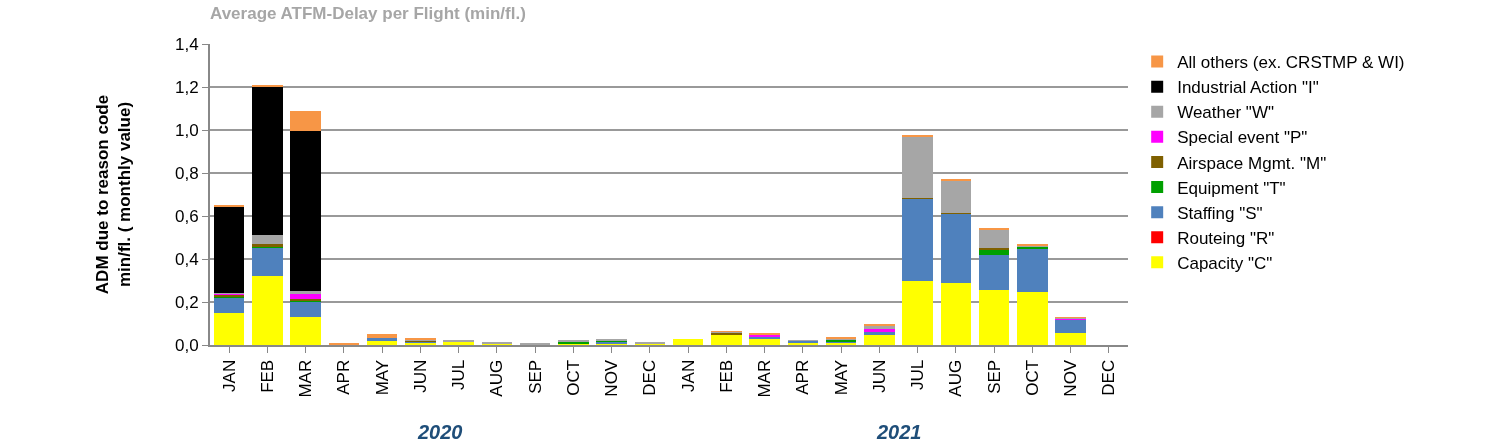 The width and height of the screenshot is (1498, 445). Describe the element at coordinates (1225, 263) in the screenshot. I see `legend-label: Capacity "C"` at that location.